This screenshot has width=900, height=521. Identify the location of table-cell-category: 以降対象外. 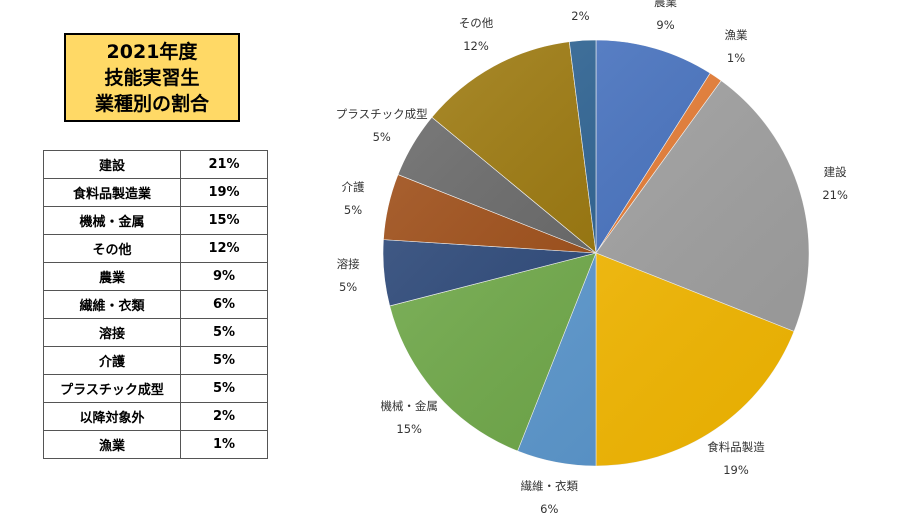
(112, 416).